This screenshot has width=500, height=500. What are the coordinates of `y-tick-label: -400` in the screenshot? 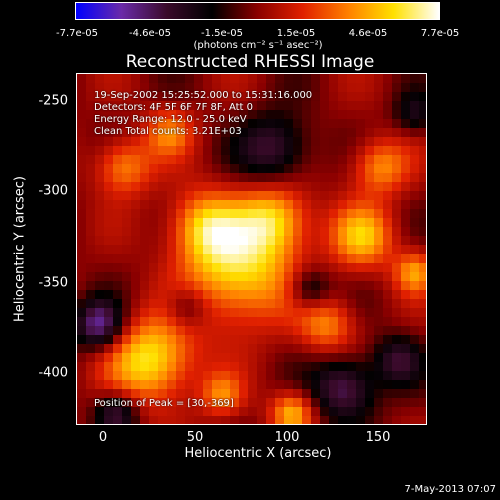 It's located at (53, 373).